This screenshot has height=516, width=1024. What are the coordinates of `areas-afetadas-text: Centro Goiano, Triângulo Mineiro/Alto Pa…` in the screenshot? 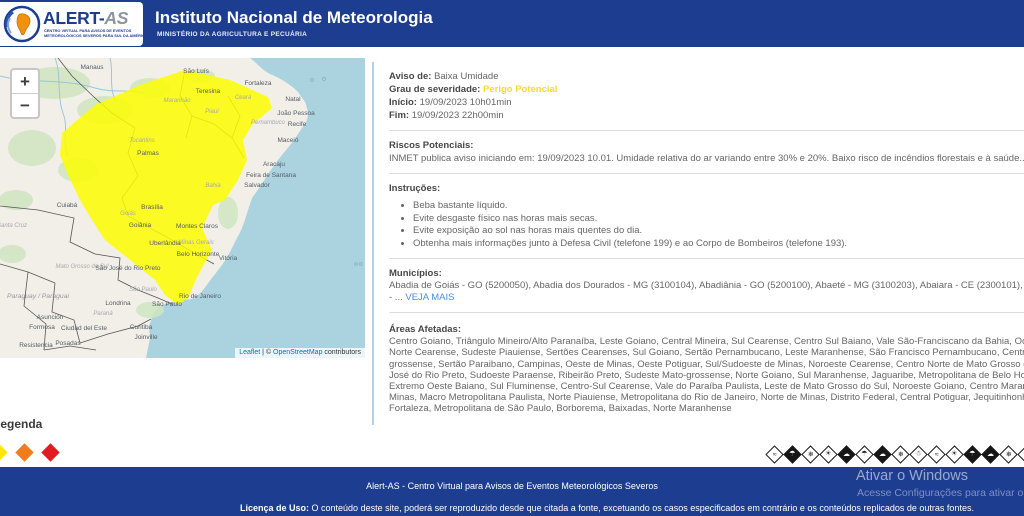 It's located at (706, 375).